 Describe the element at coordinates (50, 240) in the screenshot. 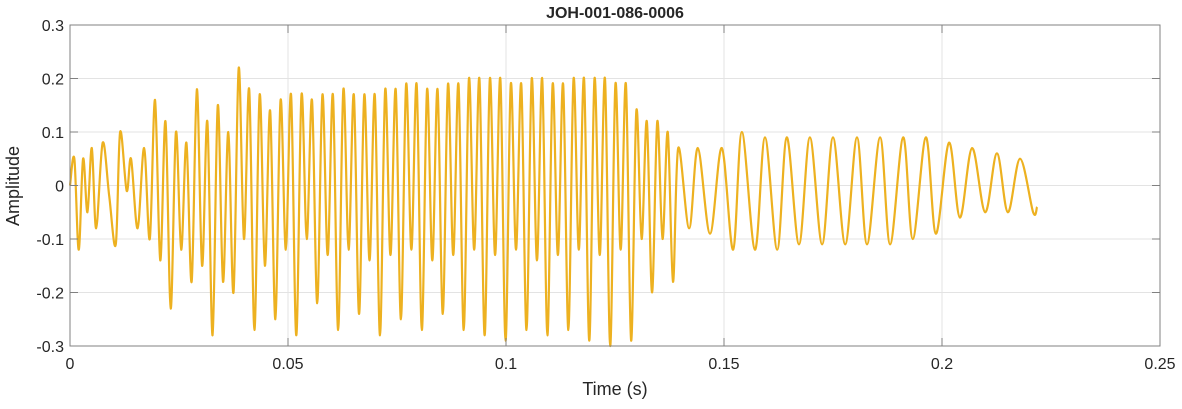

I see `y-tick-label: -0.1` at that location.